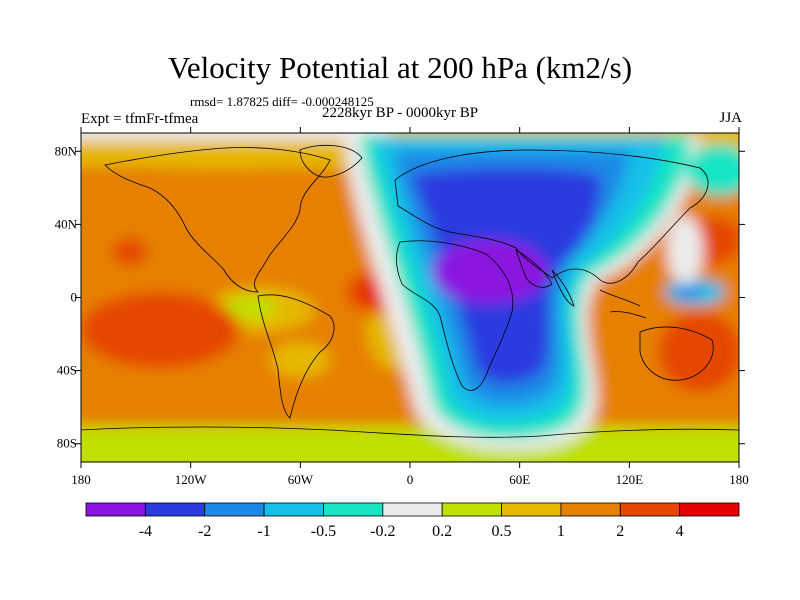 The width and height of the screenshot is (800, 600). What do you see at coordinates (410, 479) in the screenshot?
I see `lon-tick-label: 0` at bounding box center [410, 479].